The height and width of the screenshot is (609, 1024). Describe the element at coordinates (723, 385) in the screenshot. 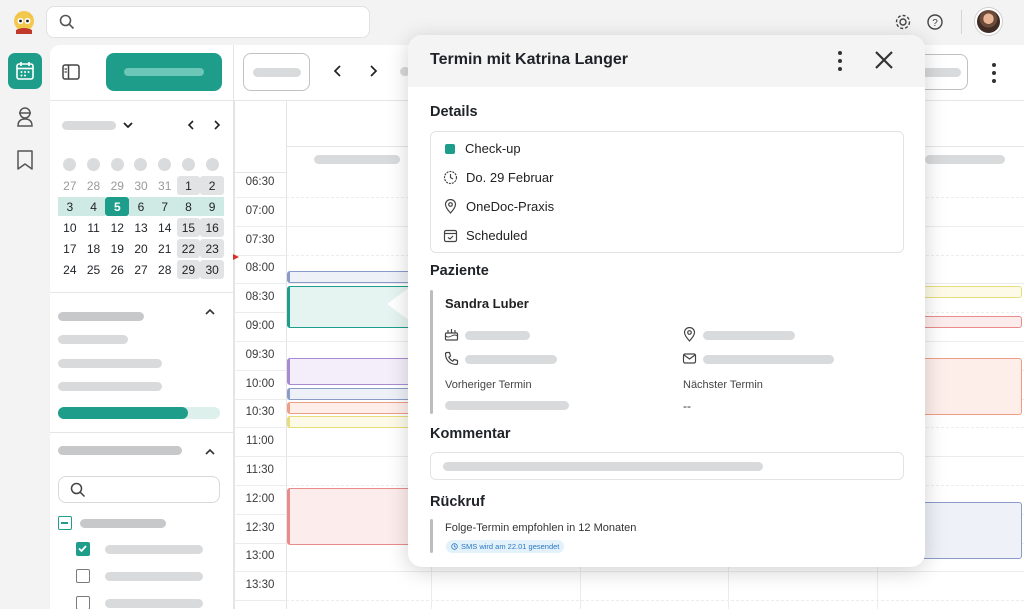

I see `next-appointment-label: Nächster Termin` at that location.